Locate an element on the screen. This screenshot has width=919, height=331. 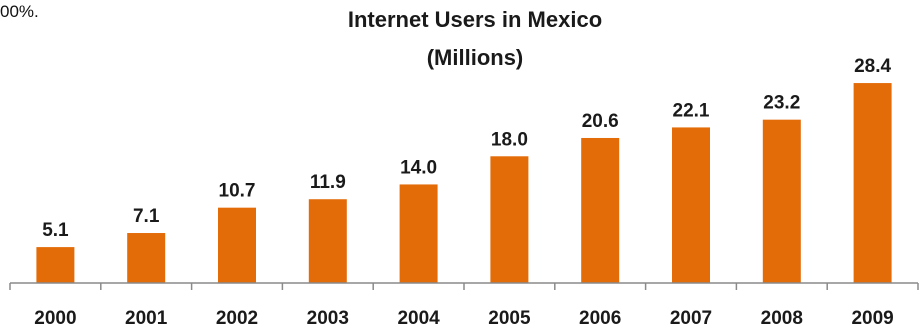
data-label-2008: 23.2 is located at coordinates (781, 103).